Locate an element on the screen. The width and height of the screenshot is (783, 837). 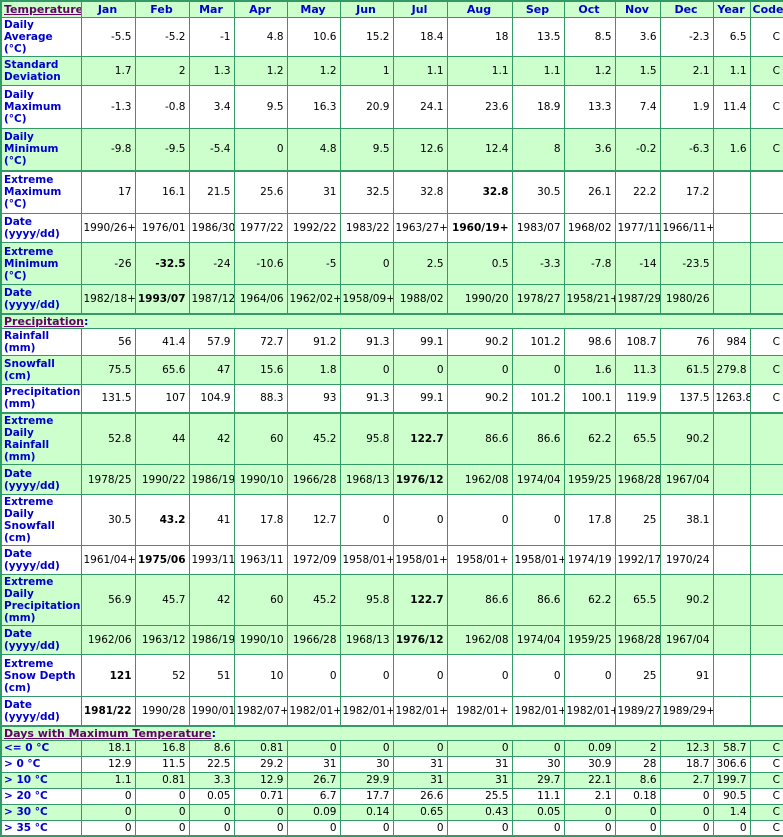
row-label: Standard Deviation is located at coordinates (41, 71).